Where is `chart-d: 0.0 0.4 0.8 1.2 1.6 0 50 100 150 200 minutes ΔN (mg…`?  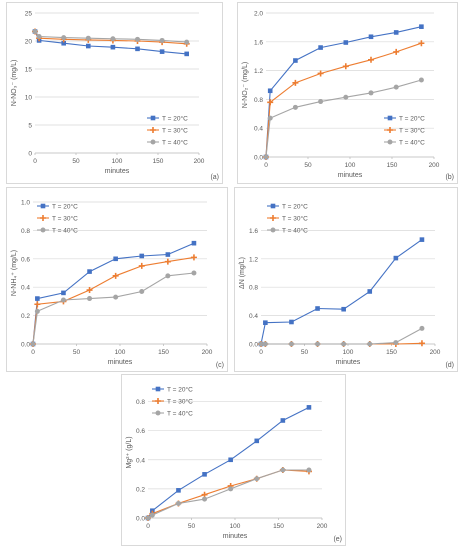
chart-d: 0.0 0.4 0.8 1.2 1.6 0 50 100 150 200 minutes ΔN (mg… is located at coordinates (346, 285).